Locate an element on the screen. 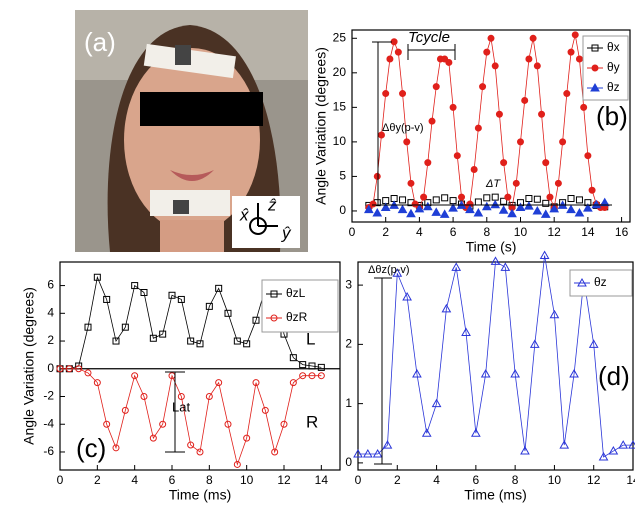 The height and width of the screenshot is (506, 635). y-tick-label: -4 is located at coordinates (48, 423).